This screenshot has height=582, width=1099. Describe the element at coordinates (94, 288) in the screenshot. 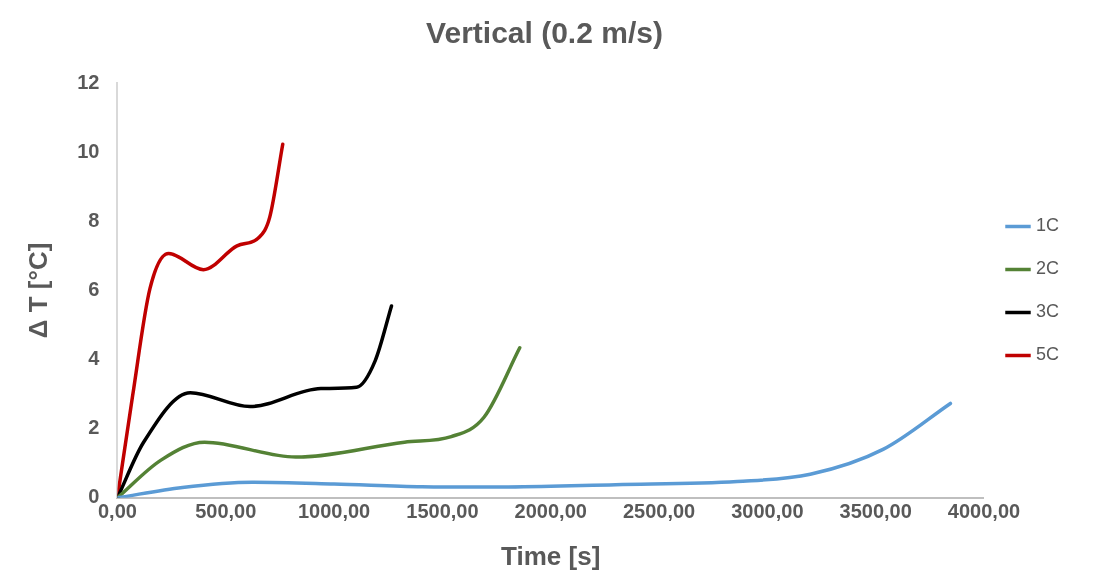

I see `y-tick-label: 6` at that location.